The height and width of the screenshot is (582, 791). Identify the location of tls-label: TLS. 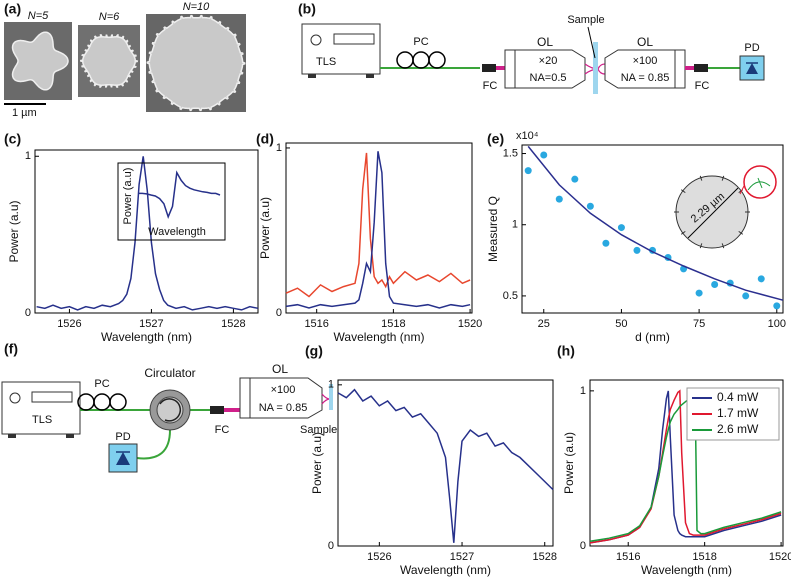
(326, 62).